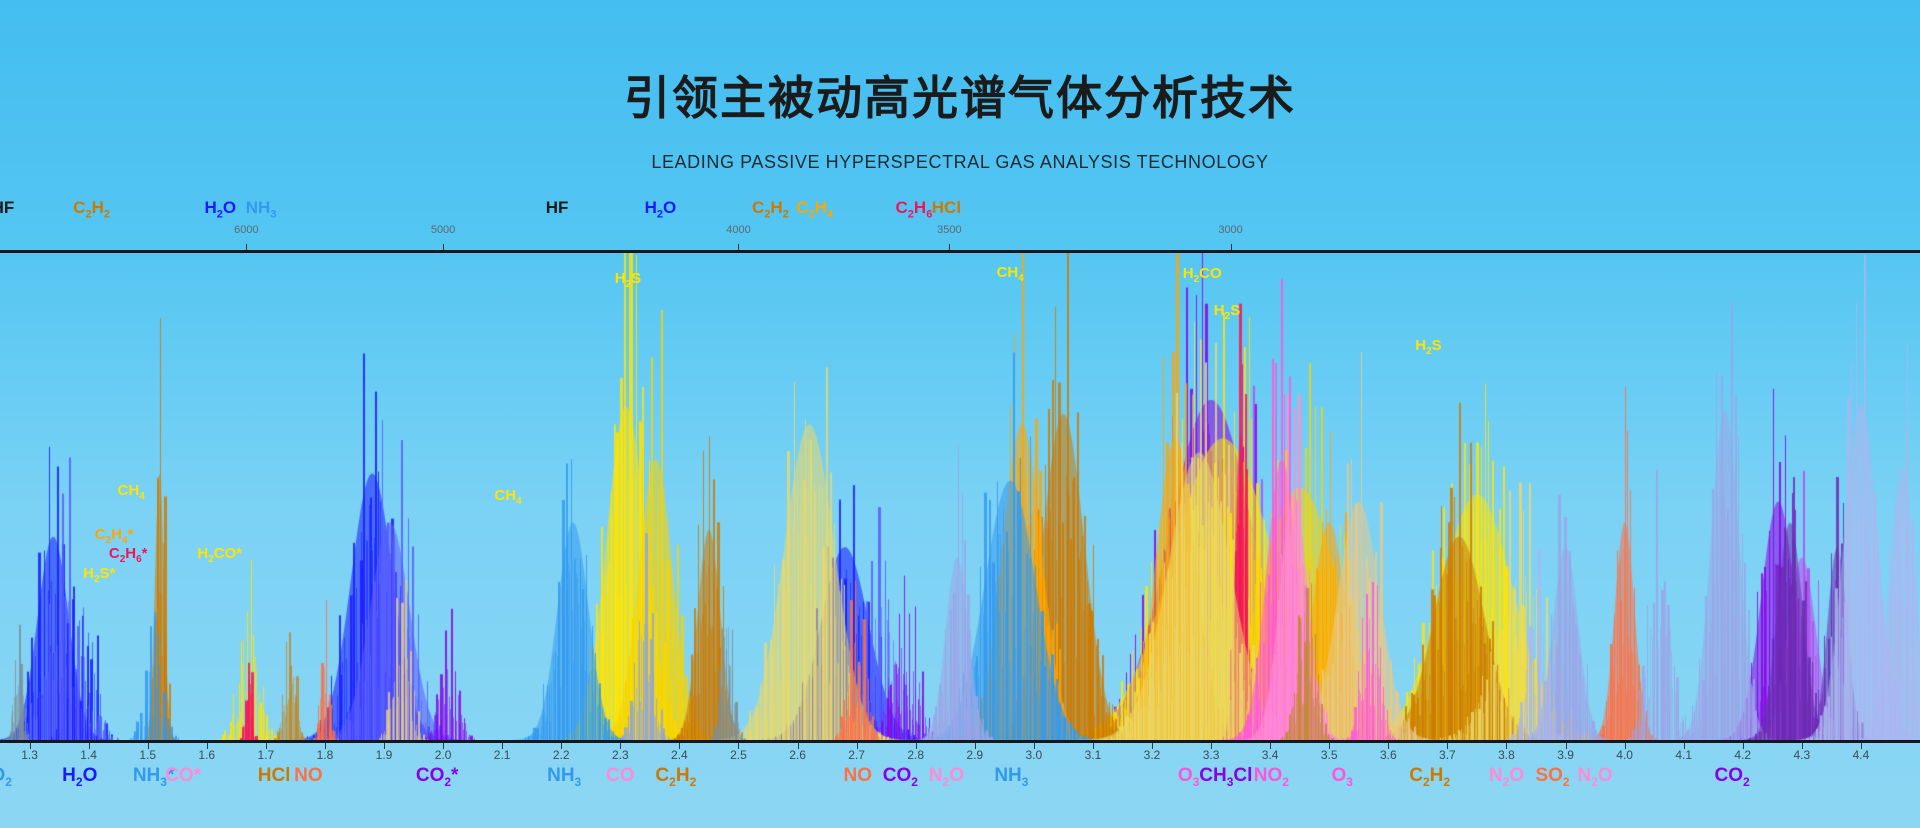 This screenshot has width=1920, height=828. Describe the element at coordinates (153, 777) in the screenshot. I see `bottom-gas-label: NH3*` at that location.